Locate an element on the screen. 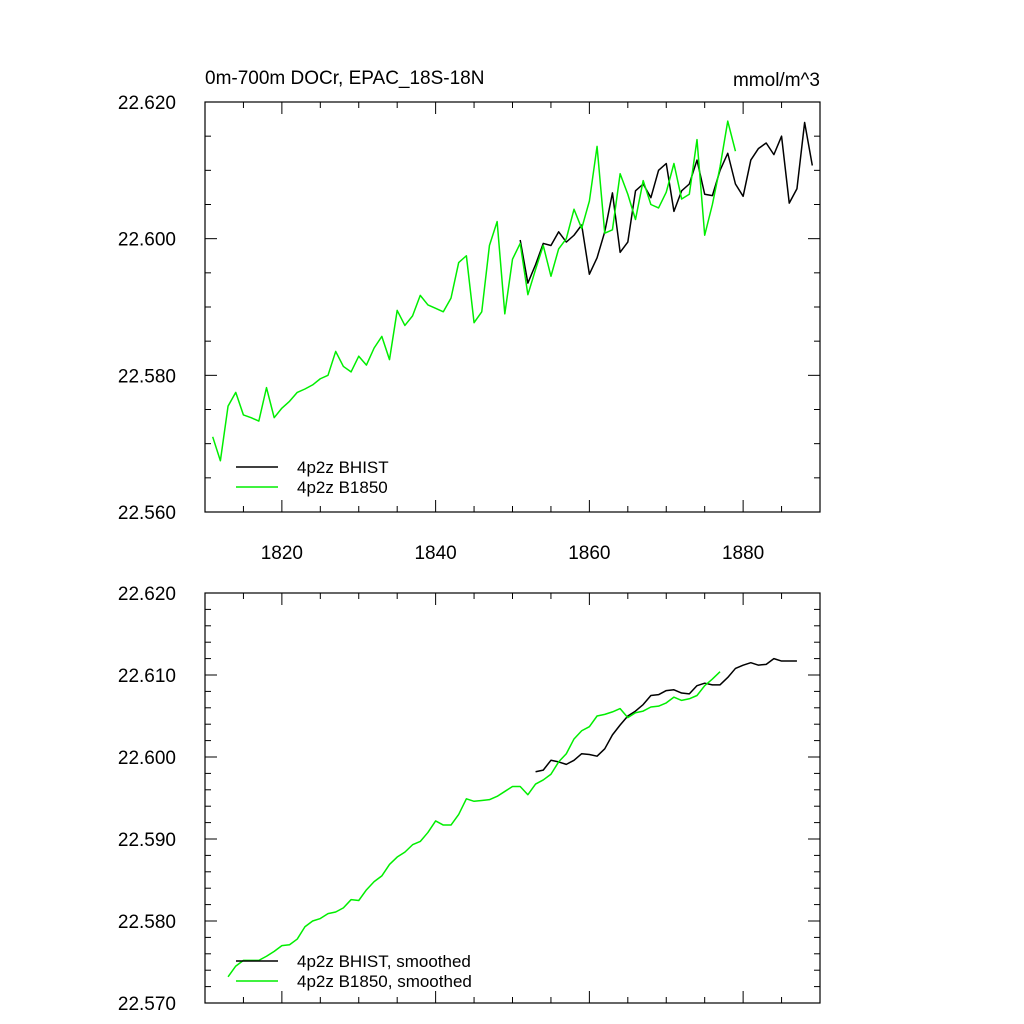 This screenshot has width=1024, height=1024. x-tick-label: 1820 is located at coordinates (282, 553).